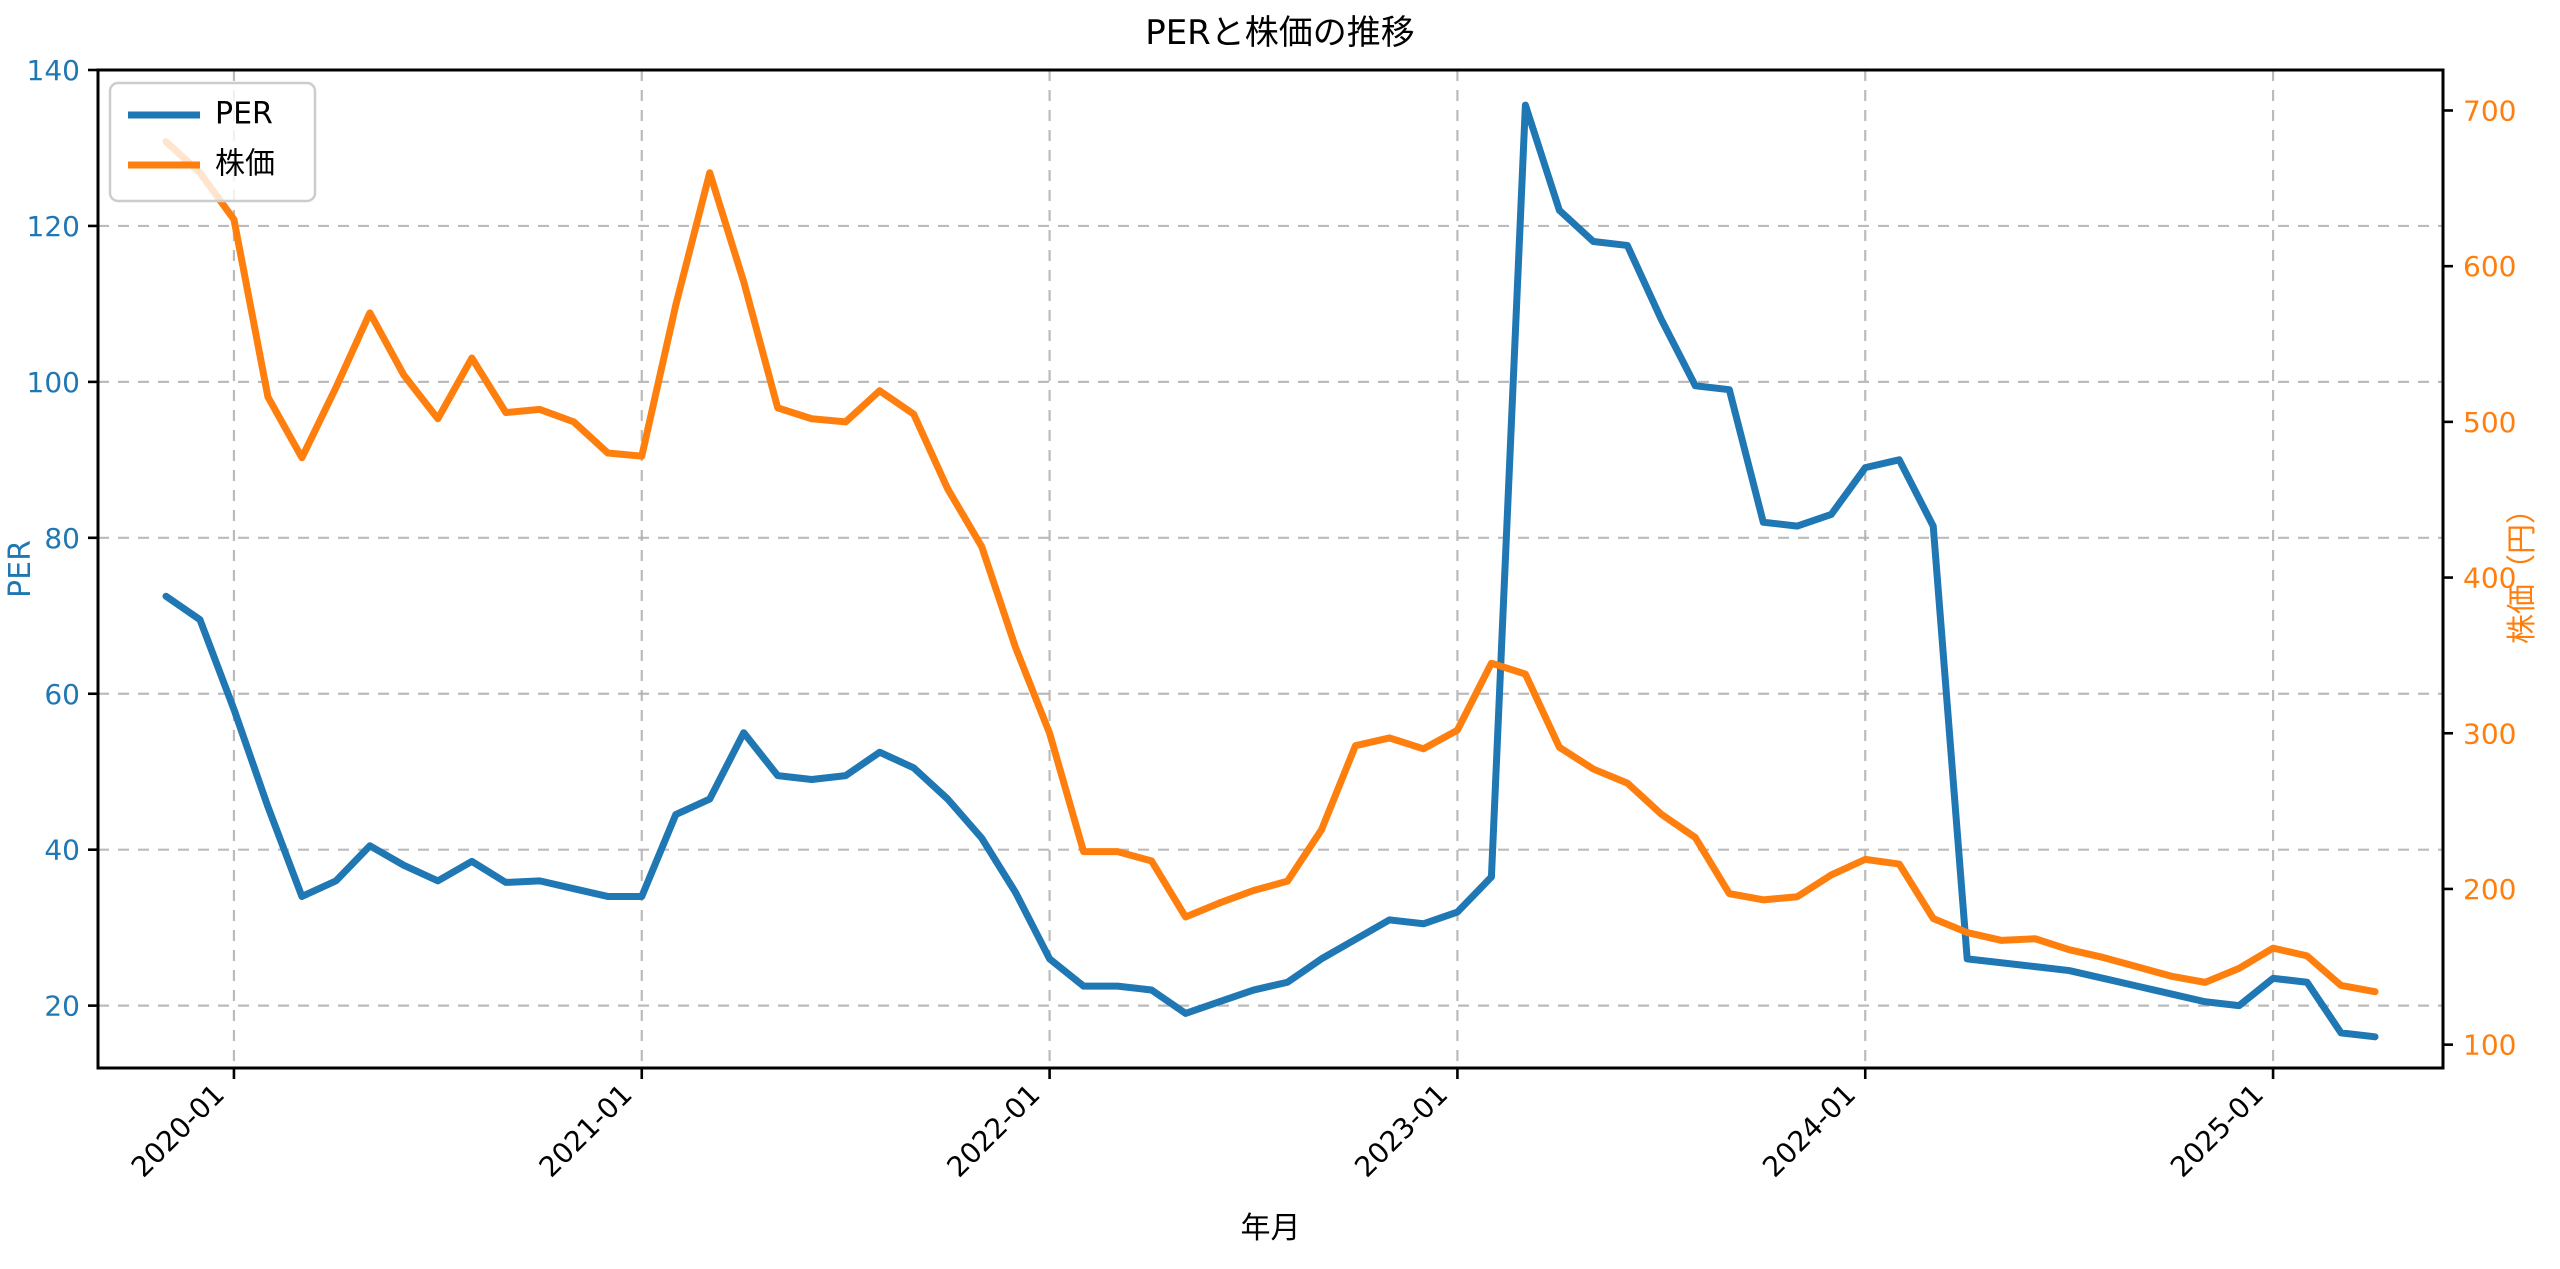  What do you see at coordinates (1271, 1228) in the screenshot?
I see `x-axis-label: 年月` at bounding box center [1271, 1228].